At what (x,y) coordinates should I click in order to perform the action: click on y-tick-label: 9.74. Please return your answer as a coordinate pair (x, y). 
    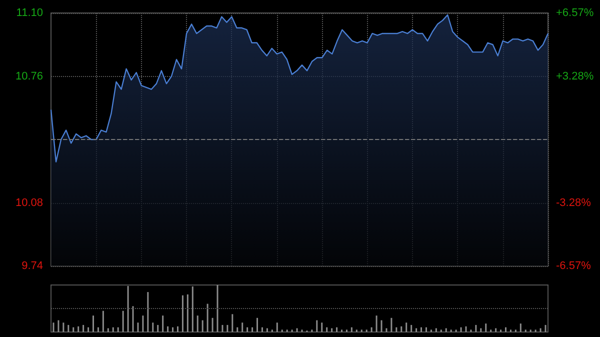
    Looking at the image, I should click on (32, 266).